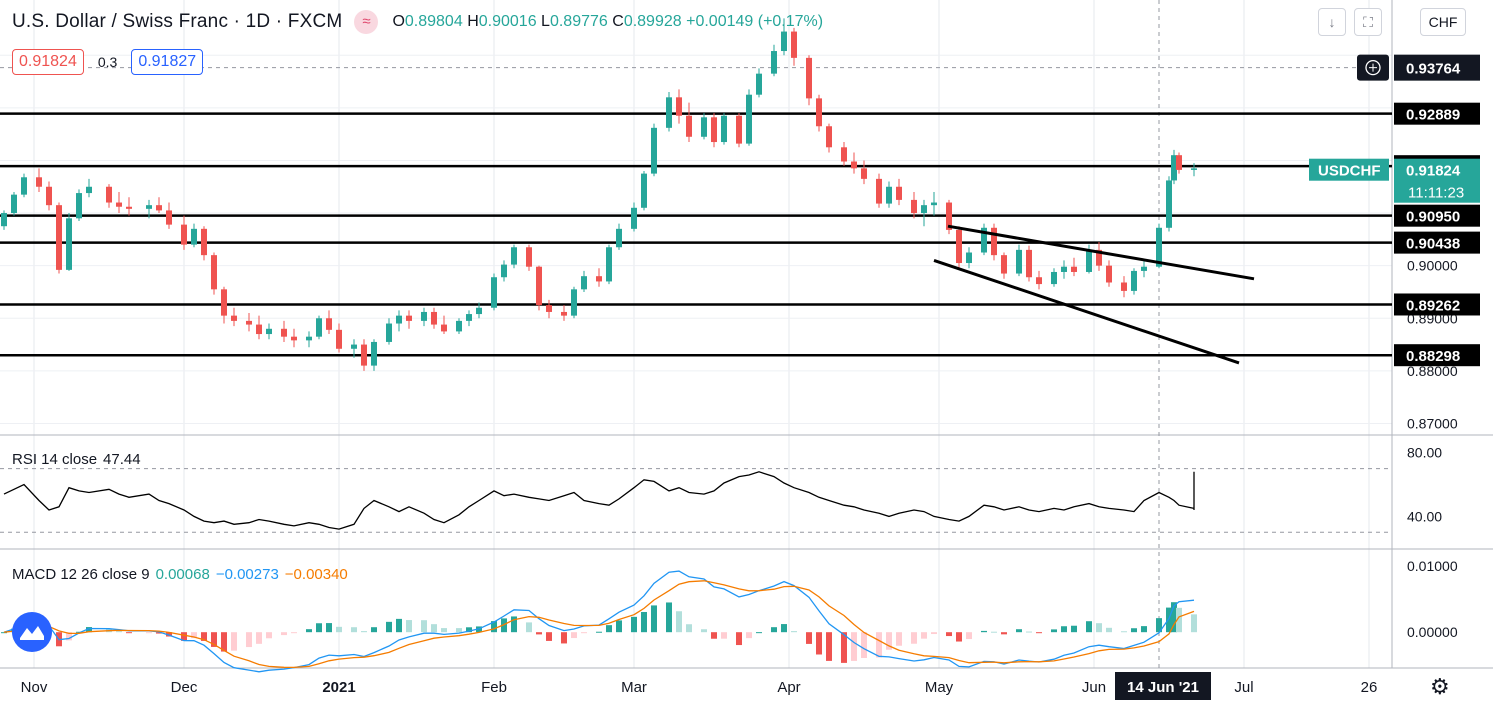 This screenshot has height=707, width=1493. Describe the element at coordinates (755, 21) in the screenshot. I see `change-value: +0.00149 (+0.17%)` at that location.